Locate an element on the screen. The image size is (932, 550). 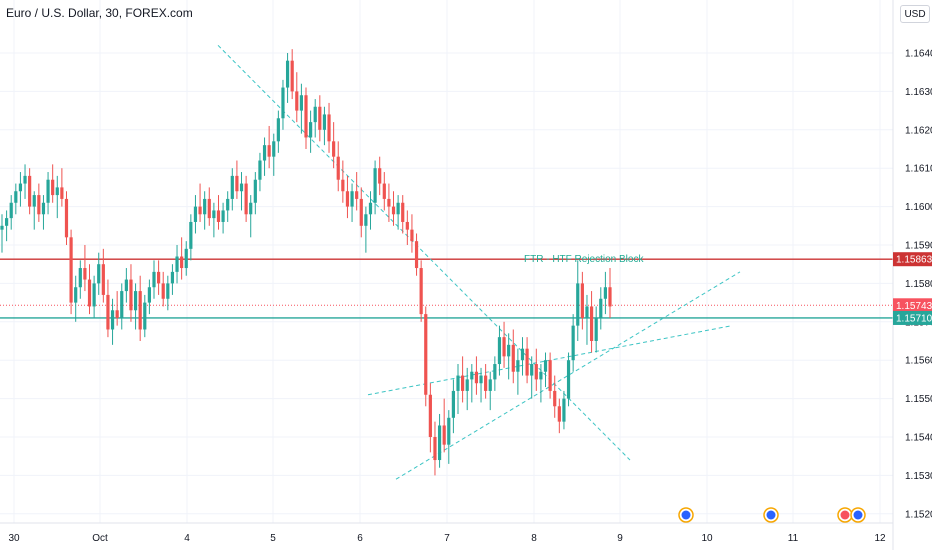
time-tick-label: 8 is located at coordinates (534, 538).